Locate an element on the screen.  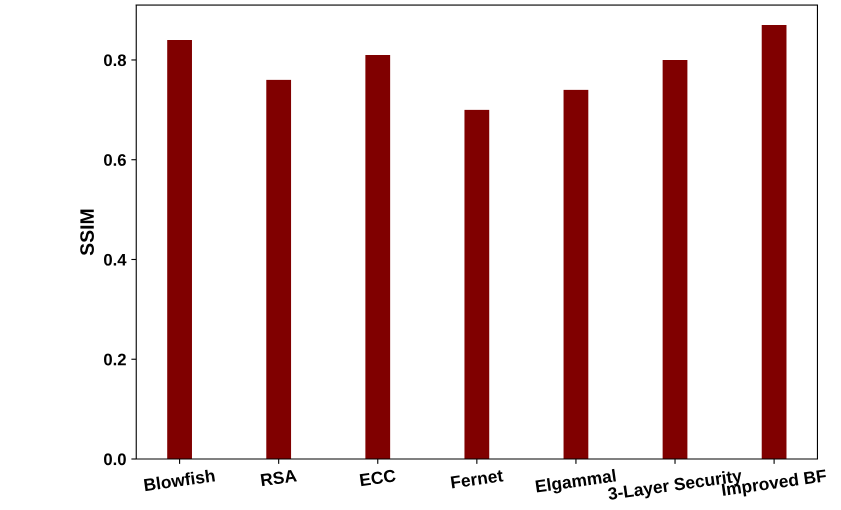
x-tick-label: RSA is located at coordinates (279, 477).